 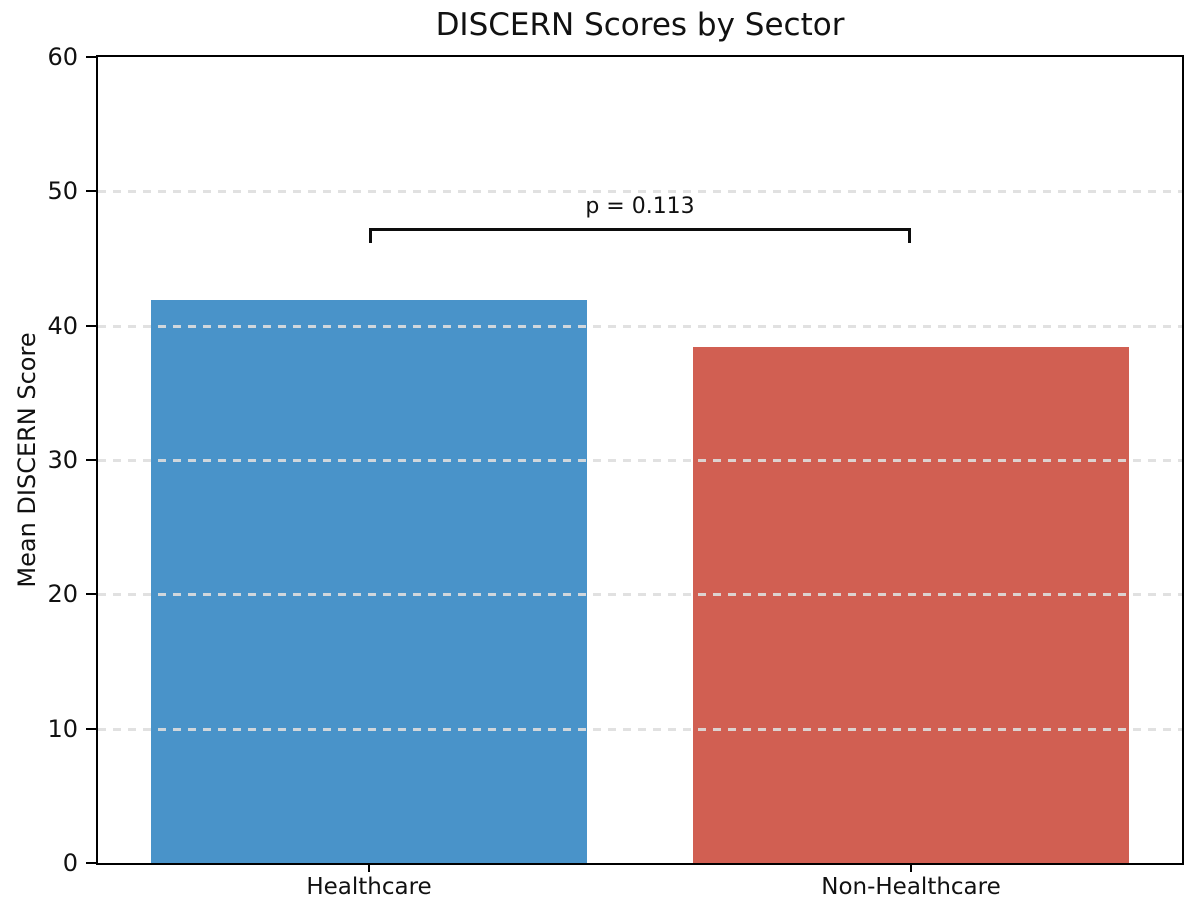 I want to click on y-tick-label-50: 50, so click(x=62, y=191).